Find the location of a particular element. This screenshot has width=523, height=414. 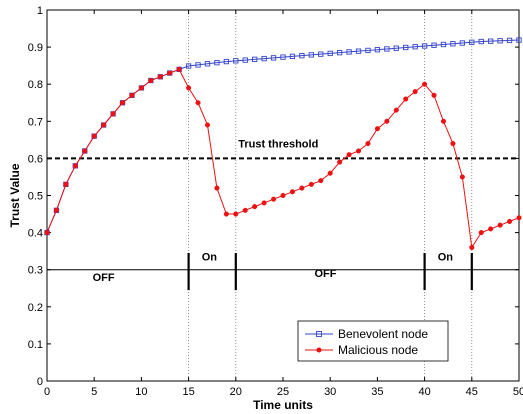

legend: Benevolent node Malicious node is located at coordinates (373, 341).